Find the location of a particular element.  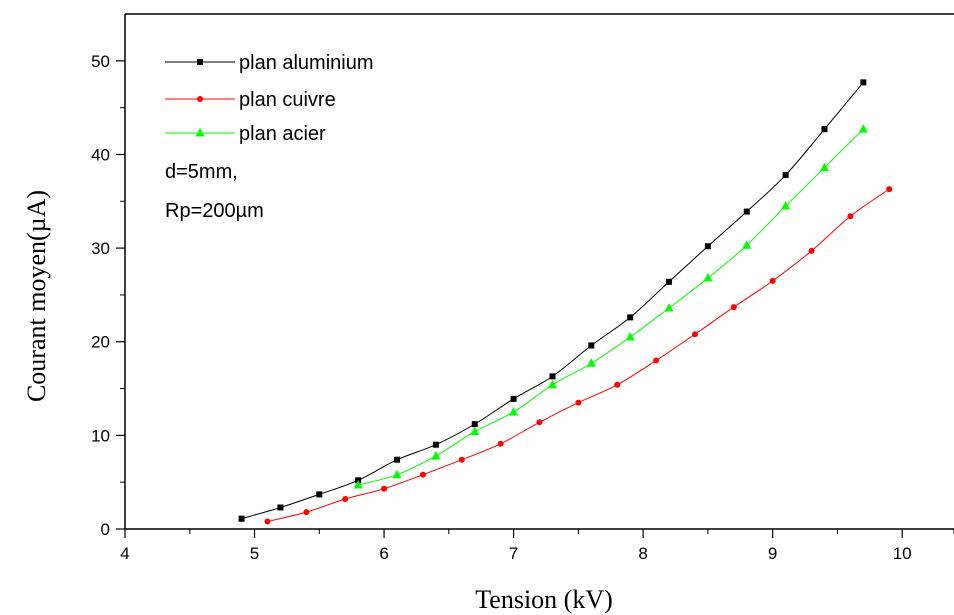

y-tick-label: 10 is located at coordinates (100, 435).